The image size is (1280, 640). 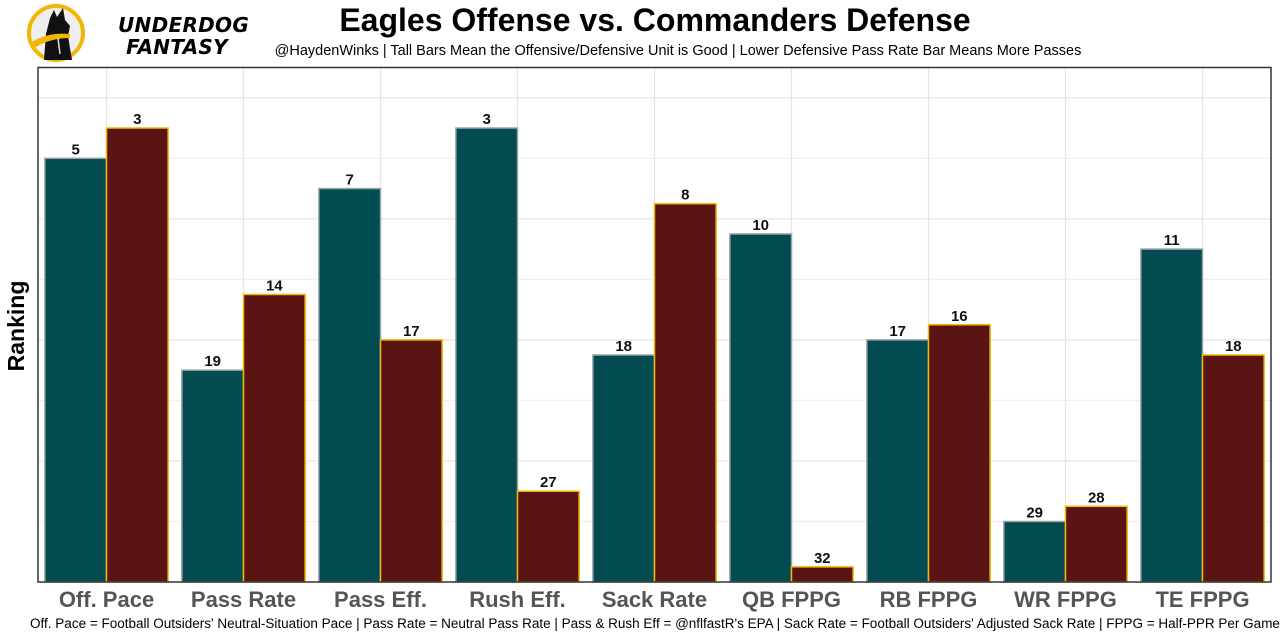 I want to click on bar-value-label: 29, so click(x=1034, y=512).